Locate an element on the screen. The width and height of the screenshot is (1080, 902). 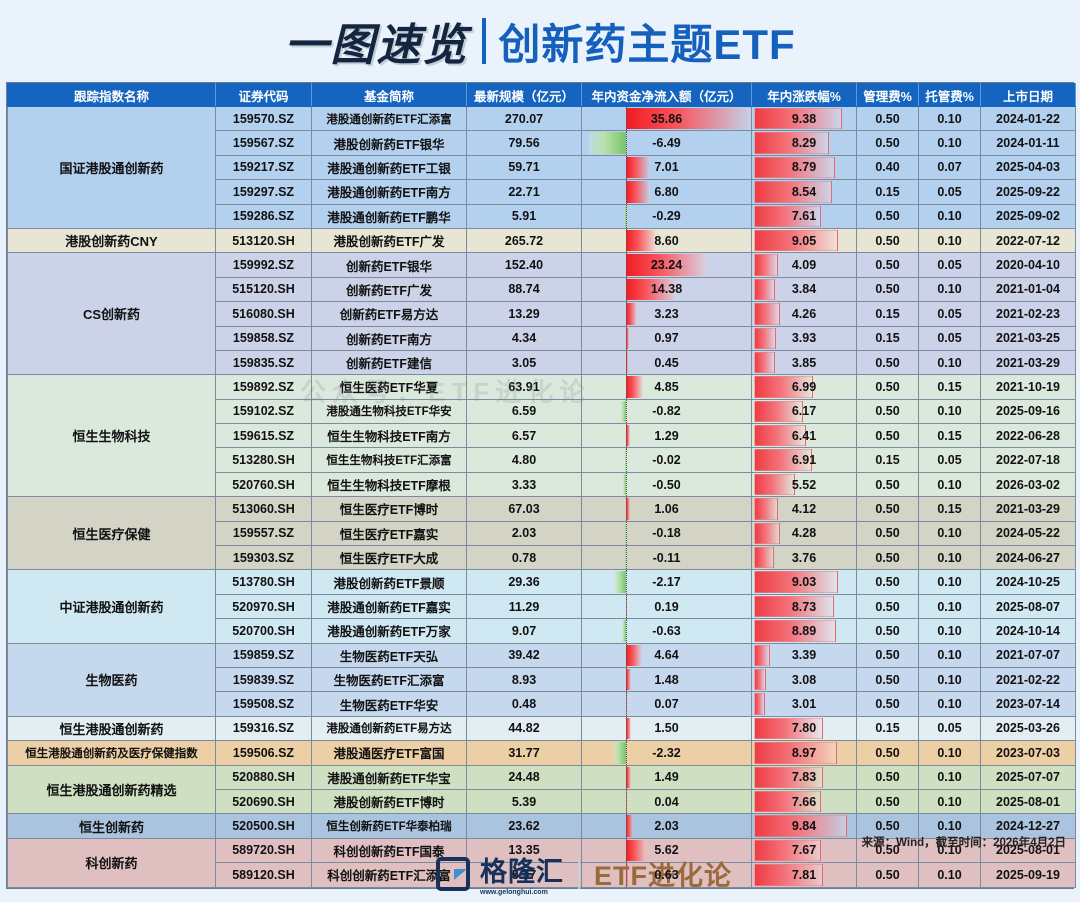
net-flow-value: 0.04 is located at coordinates (666, 801).